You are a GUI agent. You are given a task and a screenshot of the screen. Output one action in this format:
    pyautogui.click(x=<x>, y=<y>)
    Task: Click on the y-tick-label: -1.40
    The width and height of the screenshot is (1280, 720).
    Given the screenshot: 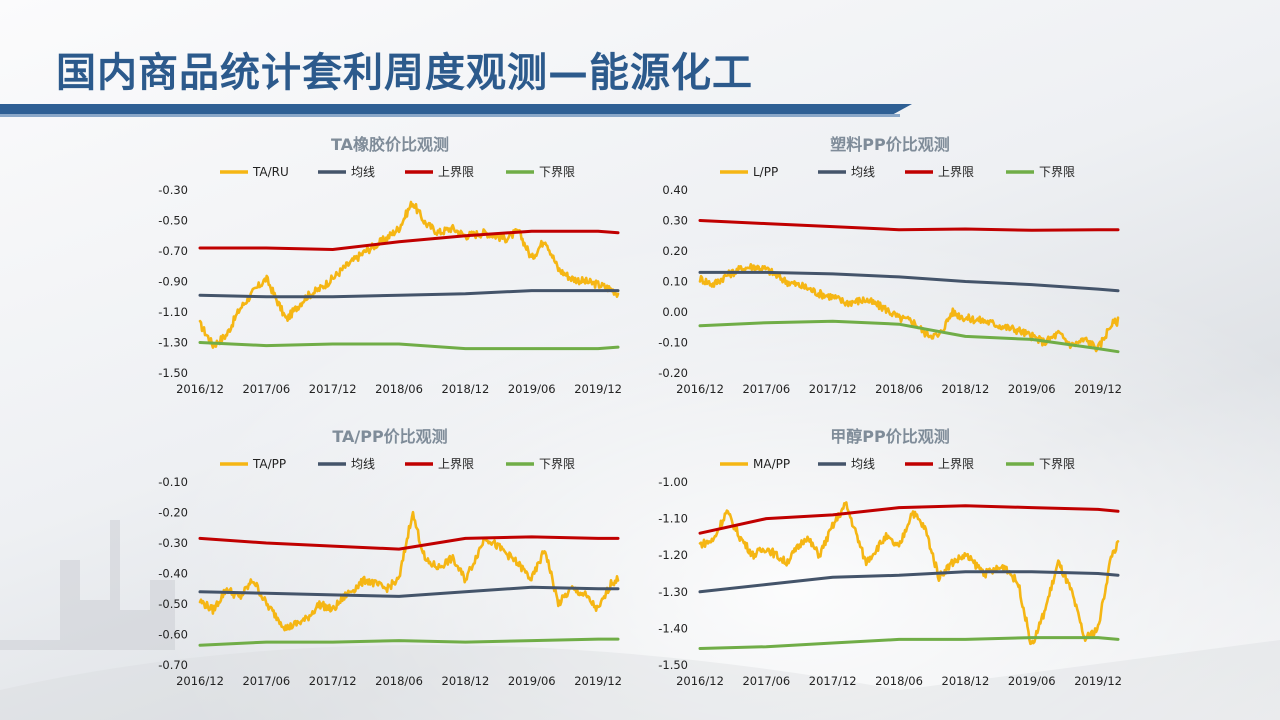 What is the action you would take?
    pyautogui.click(x=673, y=628)
    